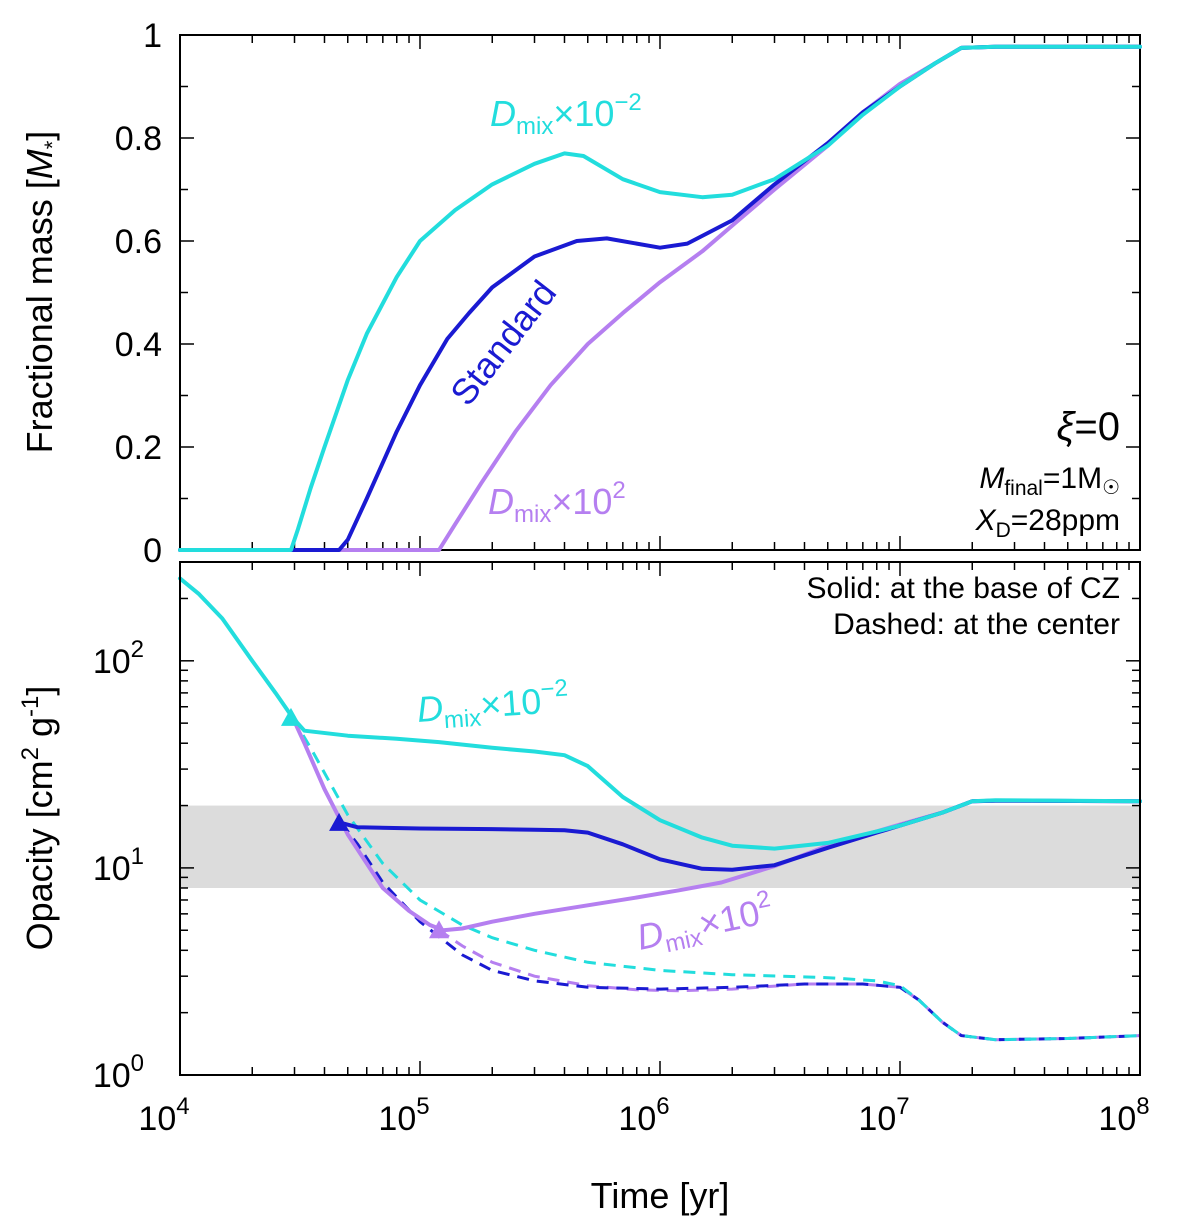 The width and height of the screenshot is (1200, 1223). I want to click on bottom-markers, so click(365, 823).